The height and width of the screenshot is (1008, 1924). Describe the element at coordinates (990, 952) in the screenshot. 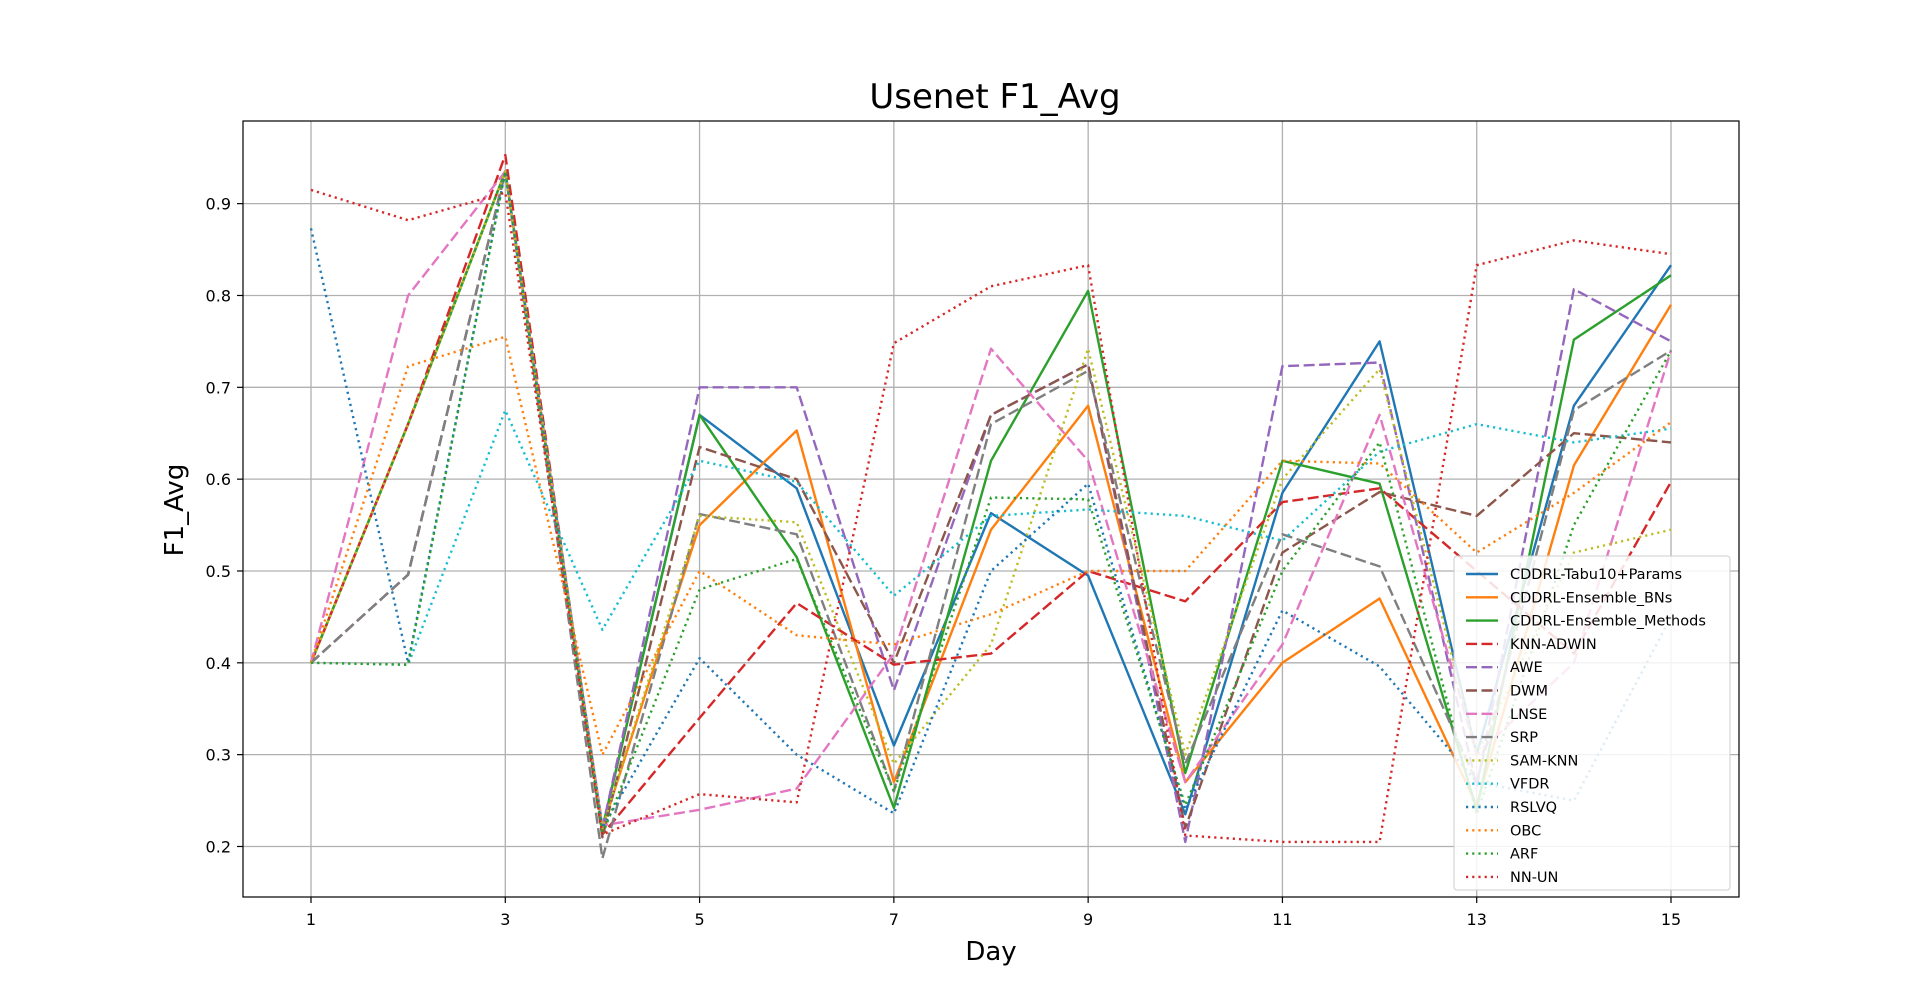

I see `x-axis-title: Day` at that location.